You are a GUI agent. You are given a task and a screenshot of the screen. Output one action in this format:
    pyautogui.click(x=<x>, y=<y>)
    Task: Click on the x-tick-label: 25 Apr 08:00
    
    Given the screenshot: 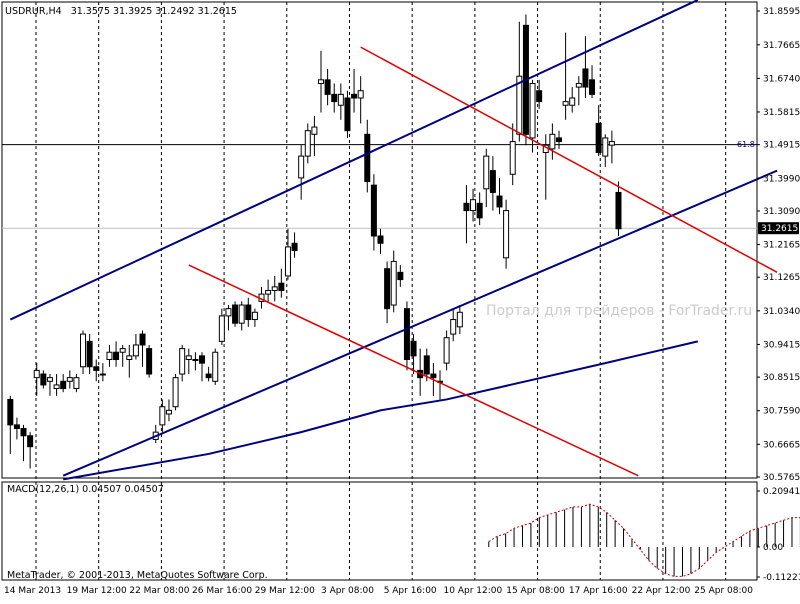 What is the action you would take?
    pyautogui.click(x=723, y=591)
    